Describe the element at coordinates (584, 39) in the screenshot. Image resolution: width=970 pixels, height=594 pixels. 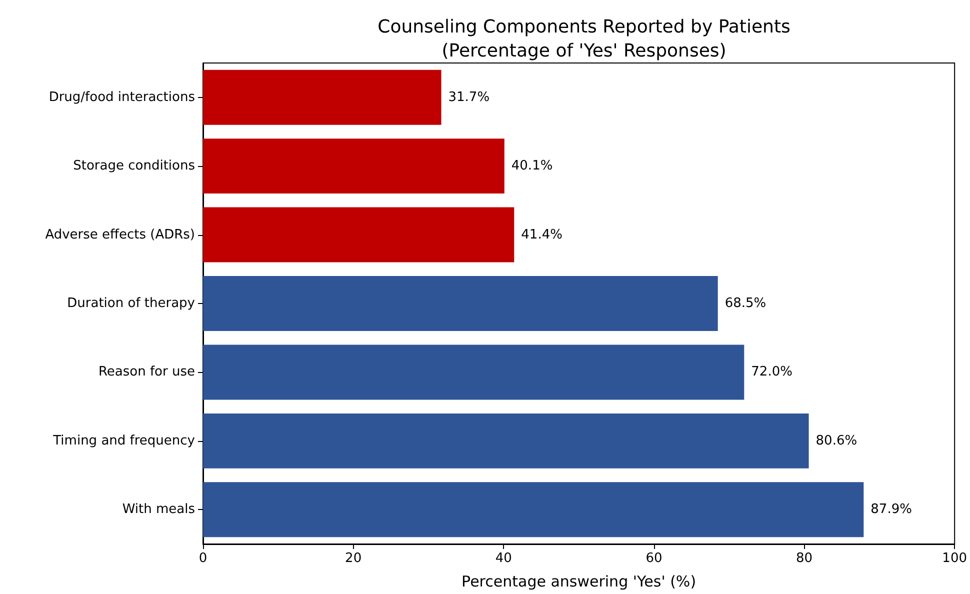
I see `chart-title: Counseling Components Reported by Patients (Percentage of 'Yes' Responses)` at that location.